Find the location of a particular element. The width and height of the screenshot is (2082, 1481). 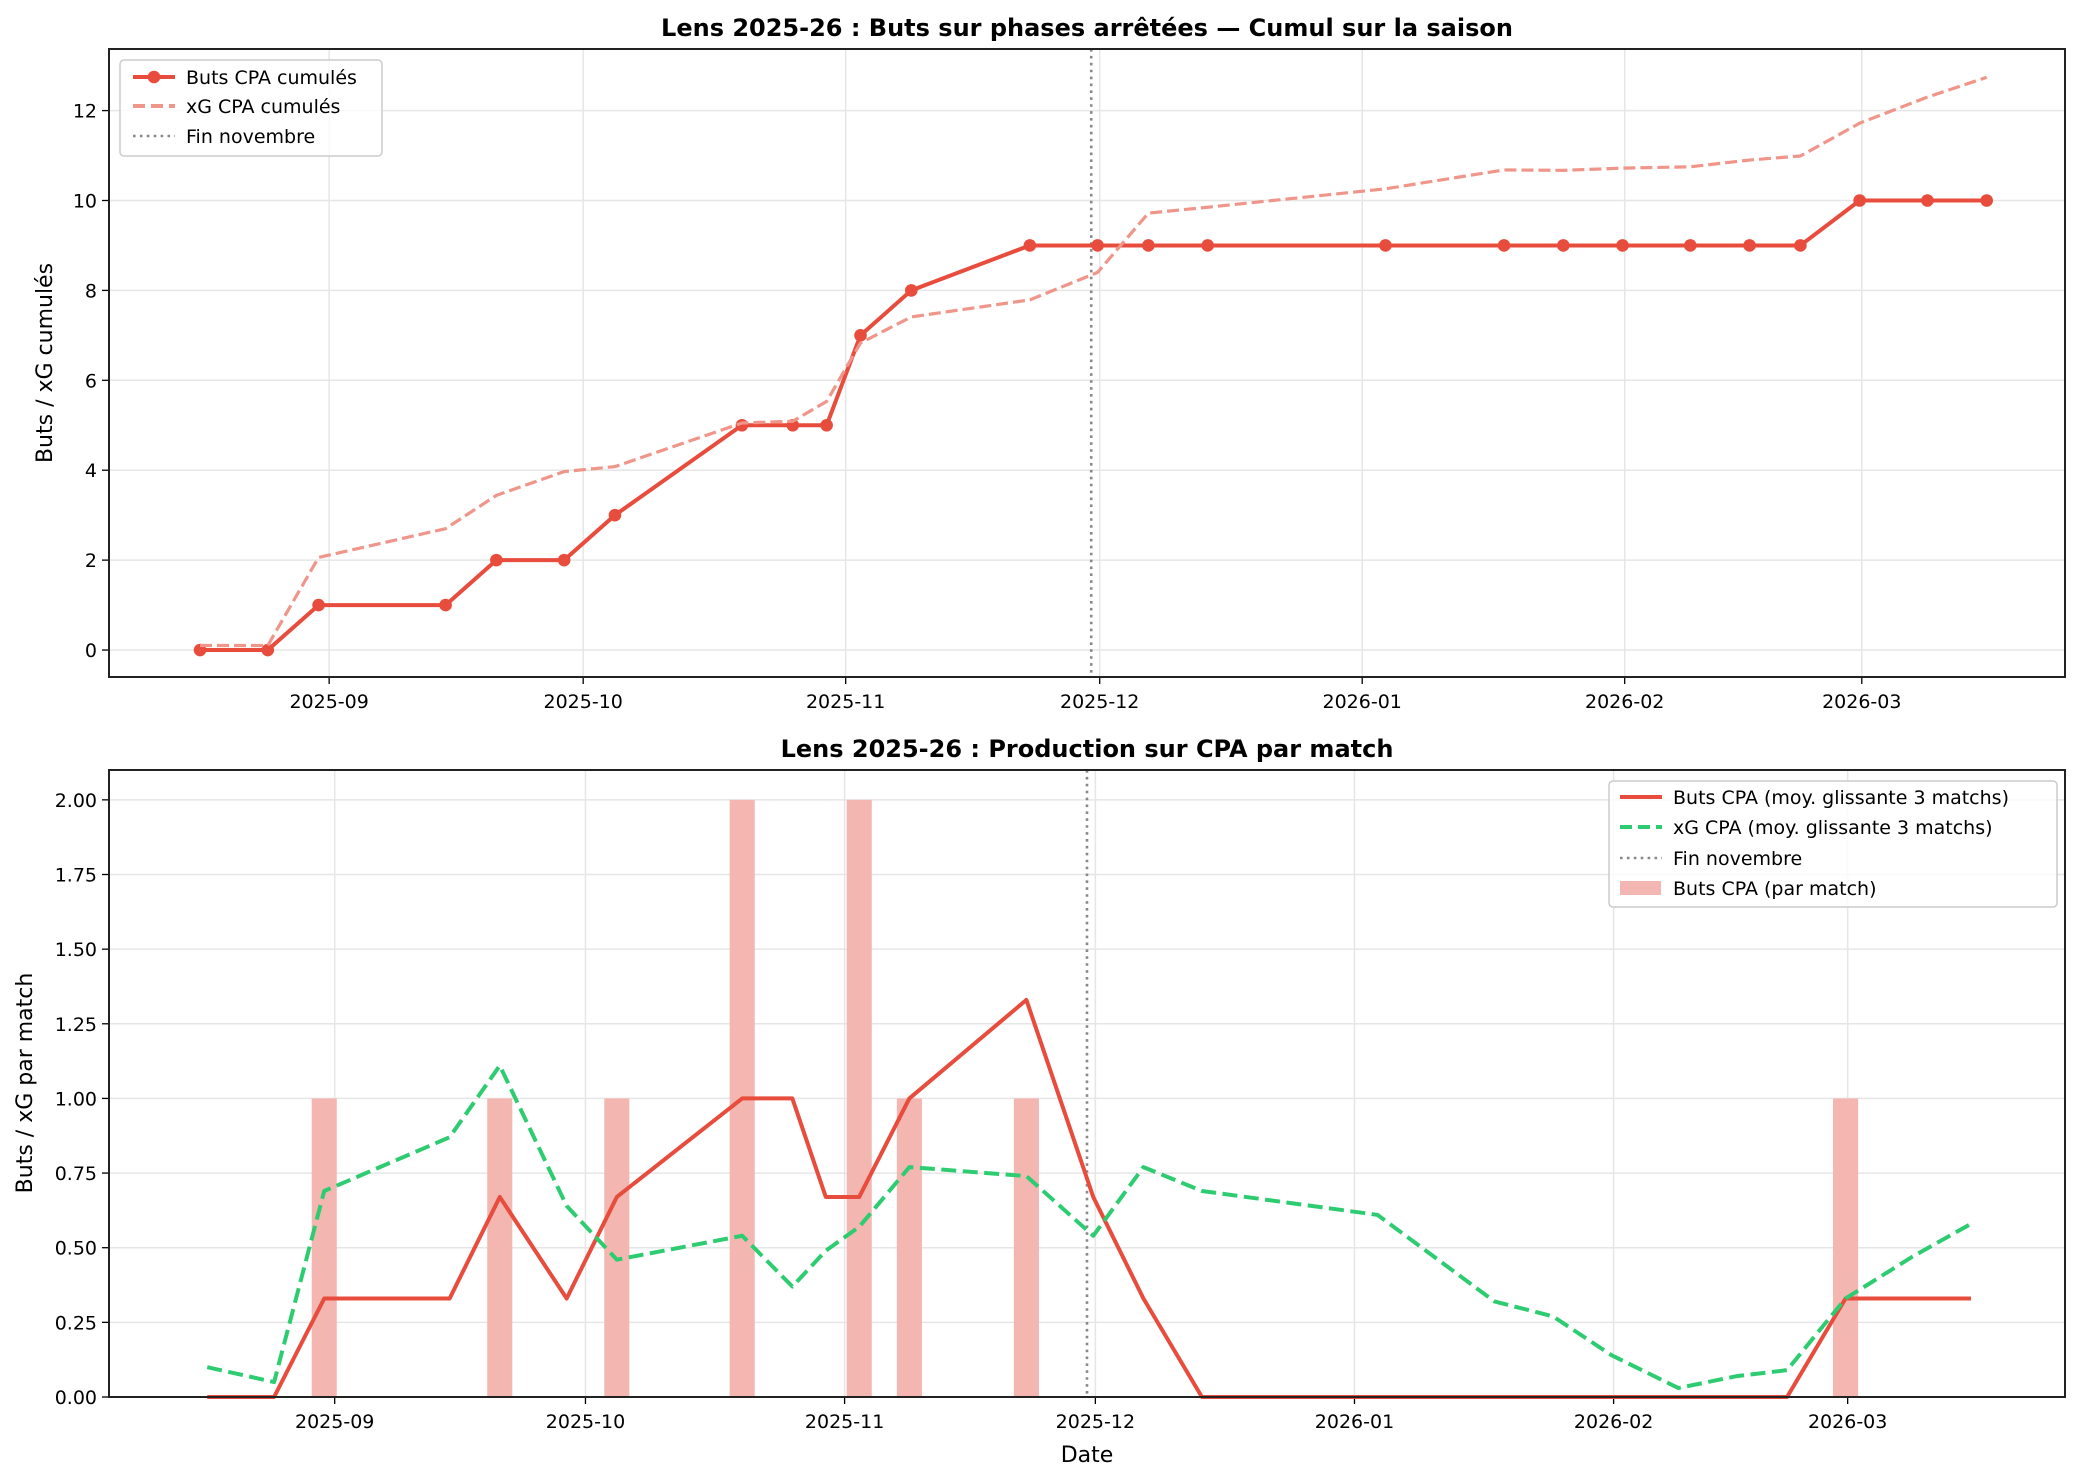

y-tick-label: 4 is located at coordinates (91, 471).